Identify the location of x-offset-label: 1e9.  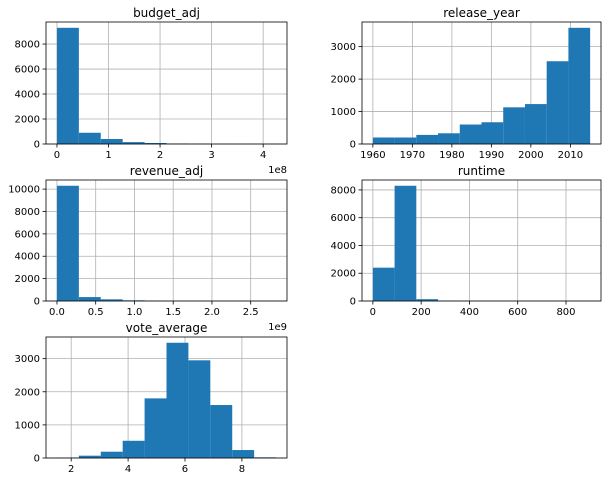
(277, 327).